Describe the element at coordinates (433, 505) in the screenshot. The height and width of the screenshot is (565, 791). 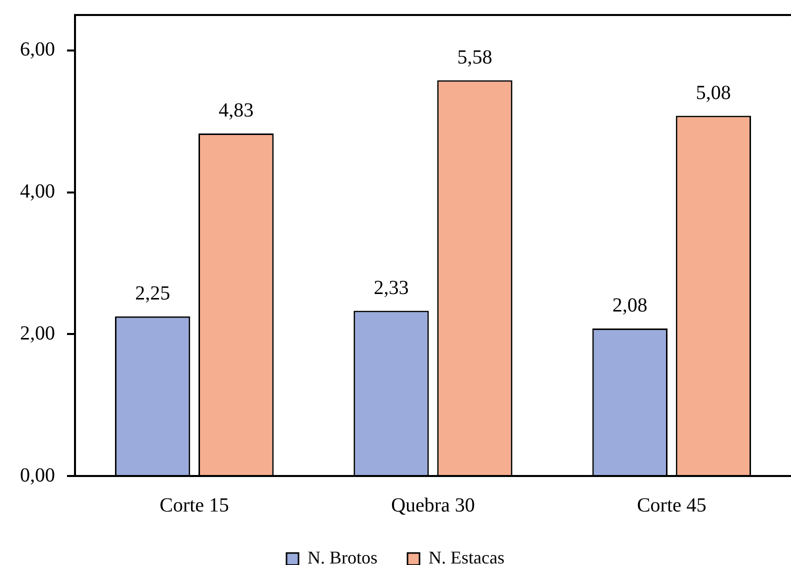
I see `x-tick-label: Quebra 30` at that location.